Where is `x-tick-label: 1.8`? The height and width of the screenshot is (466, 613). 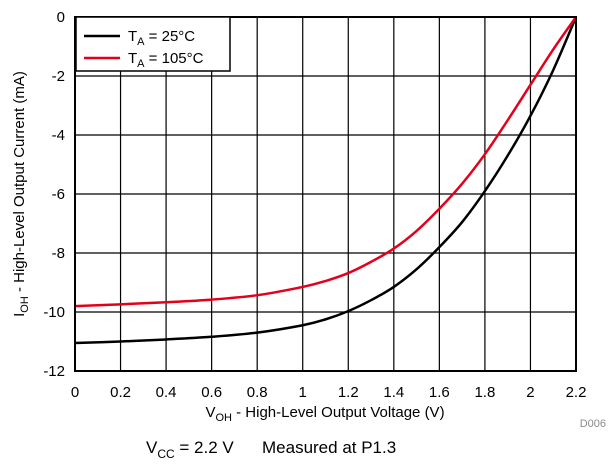
x-tick-label: 1.8 is located at coordinates (484, 392).